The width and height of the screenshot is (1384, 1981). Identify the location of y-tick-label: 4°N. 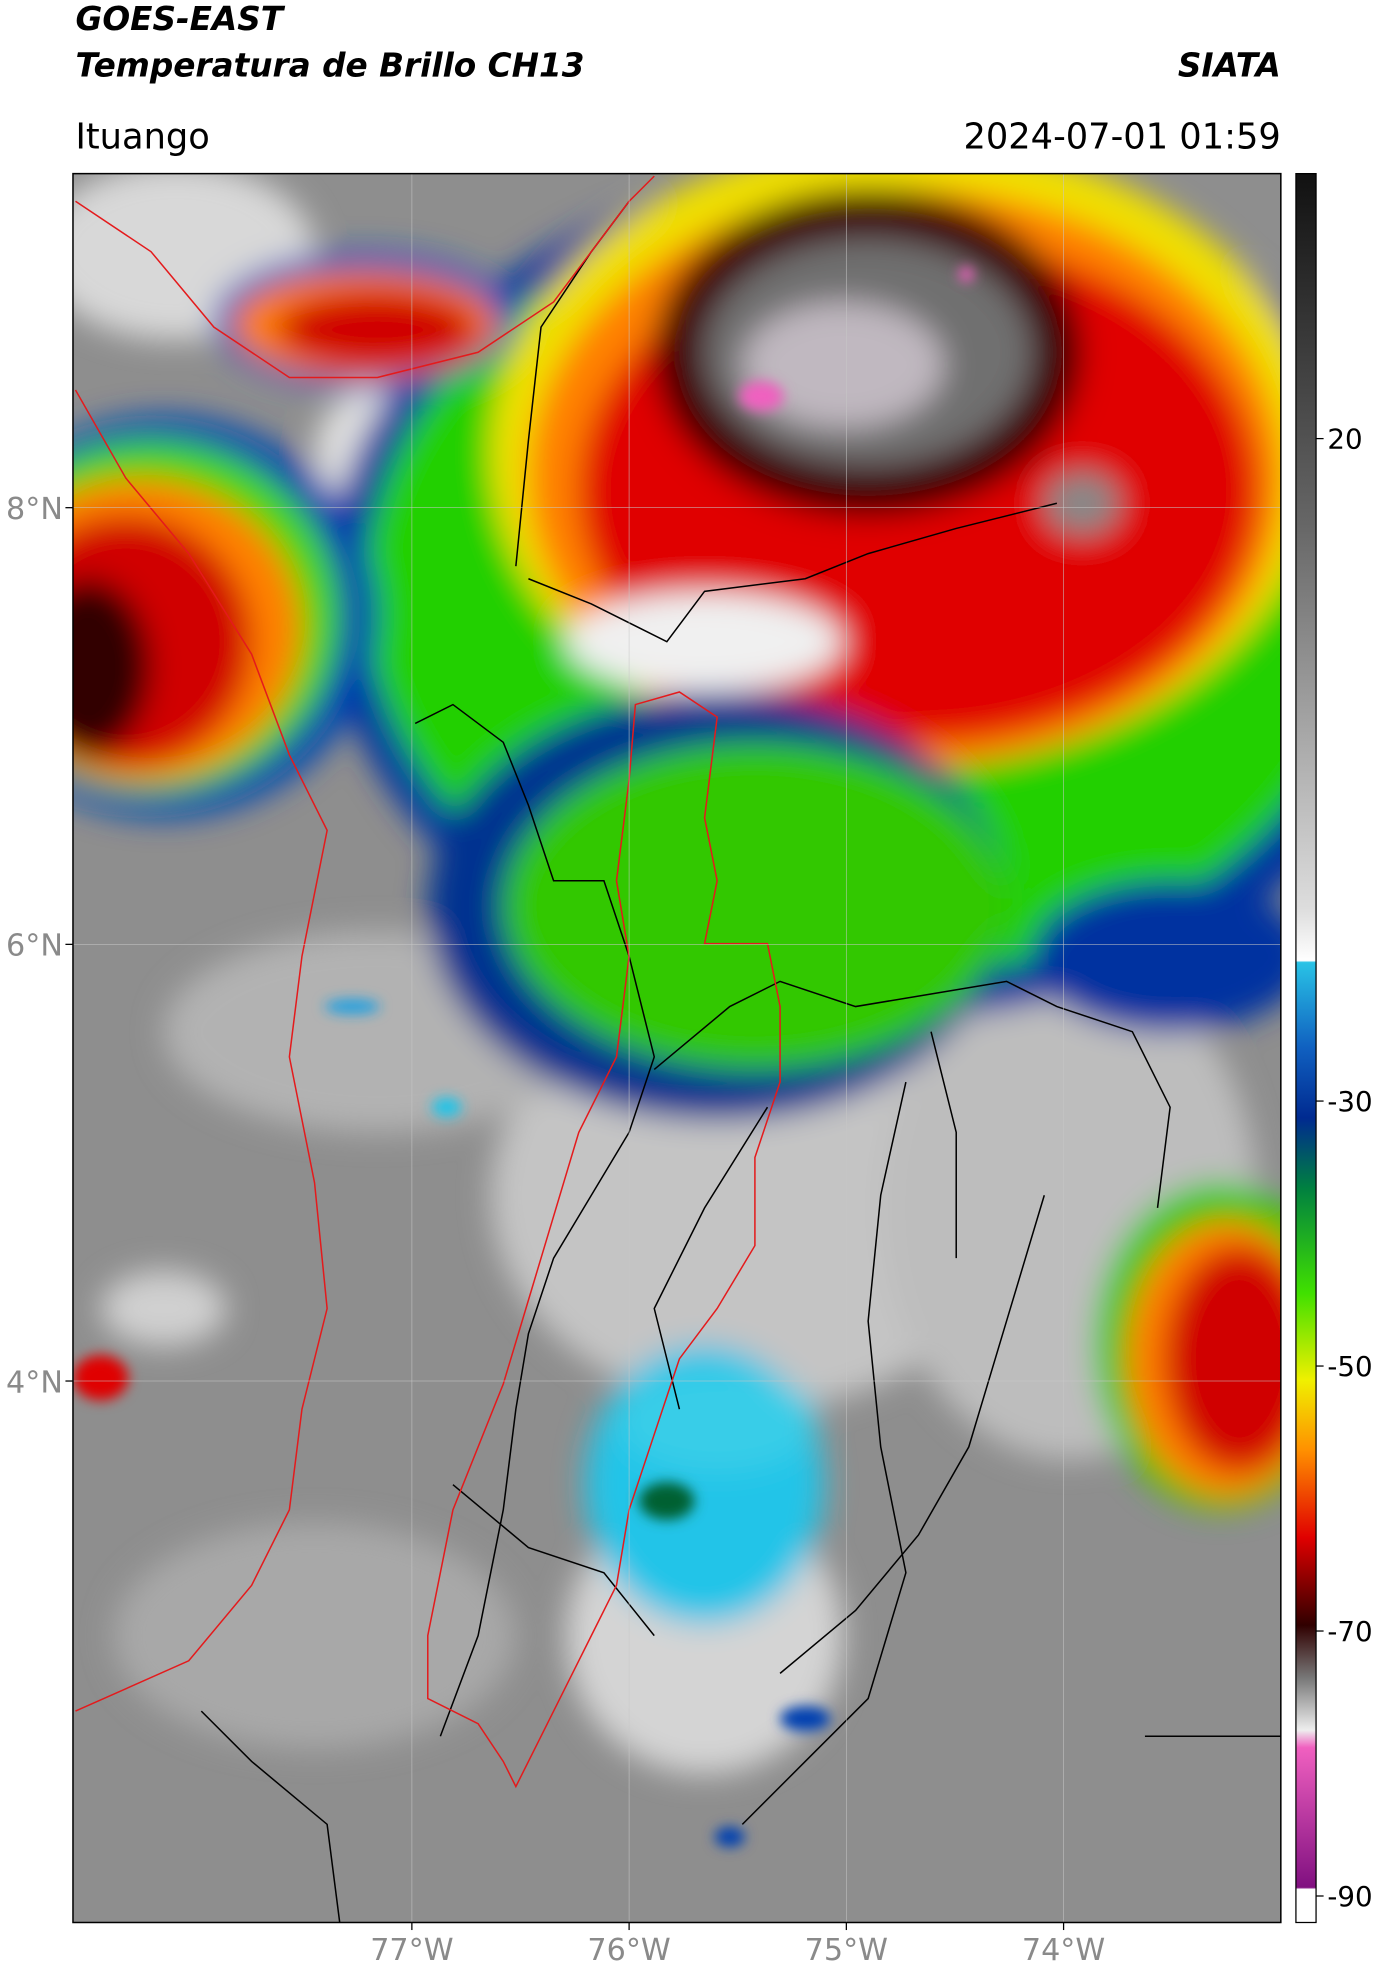
(34, 1382).